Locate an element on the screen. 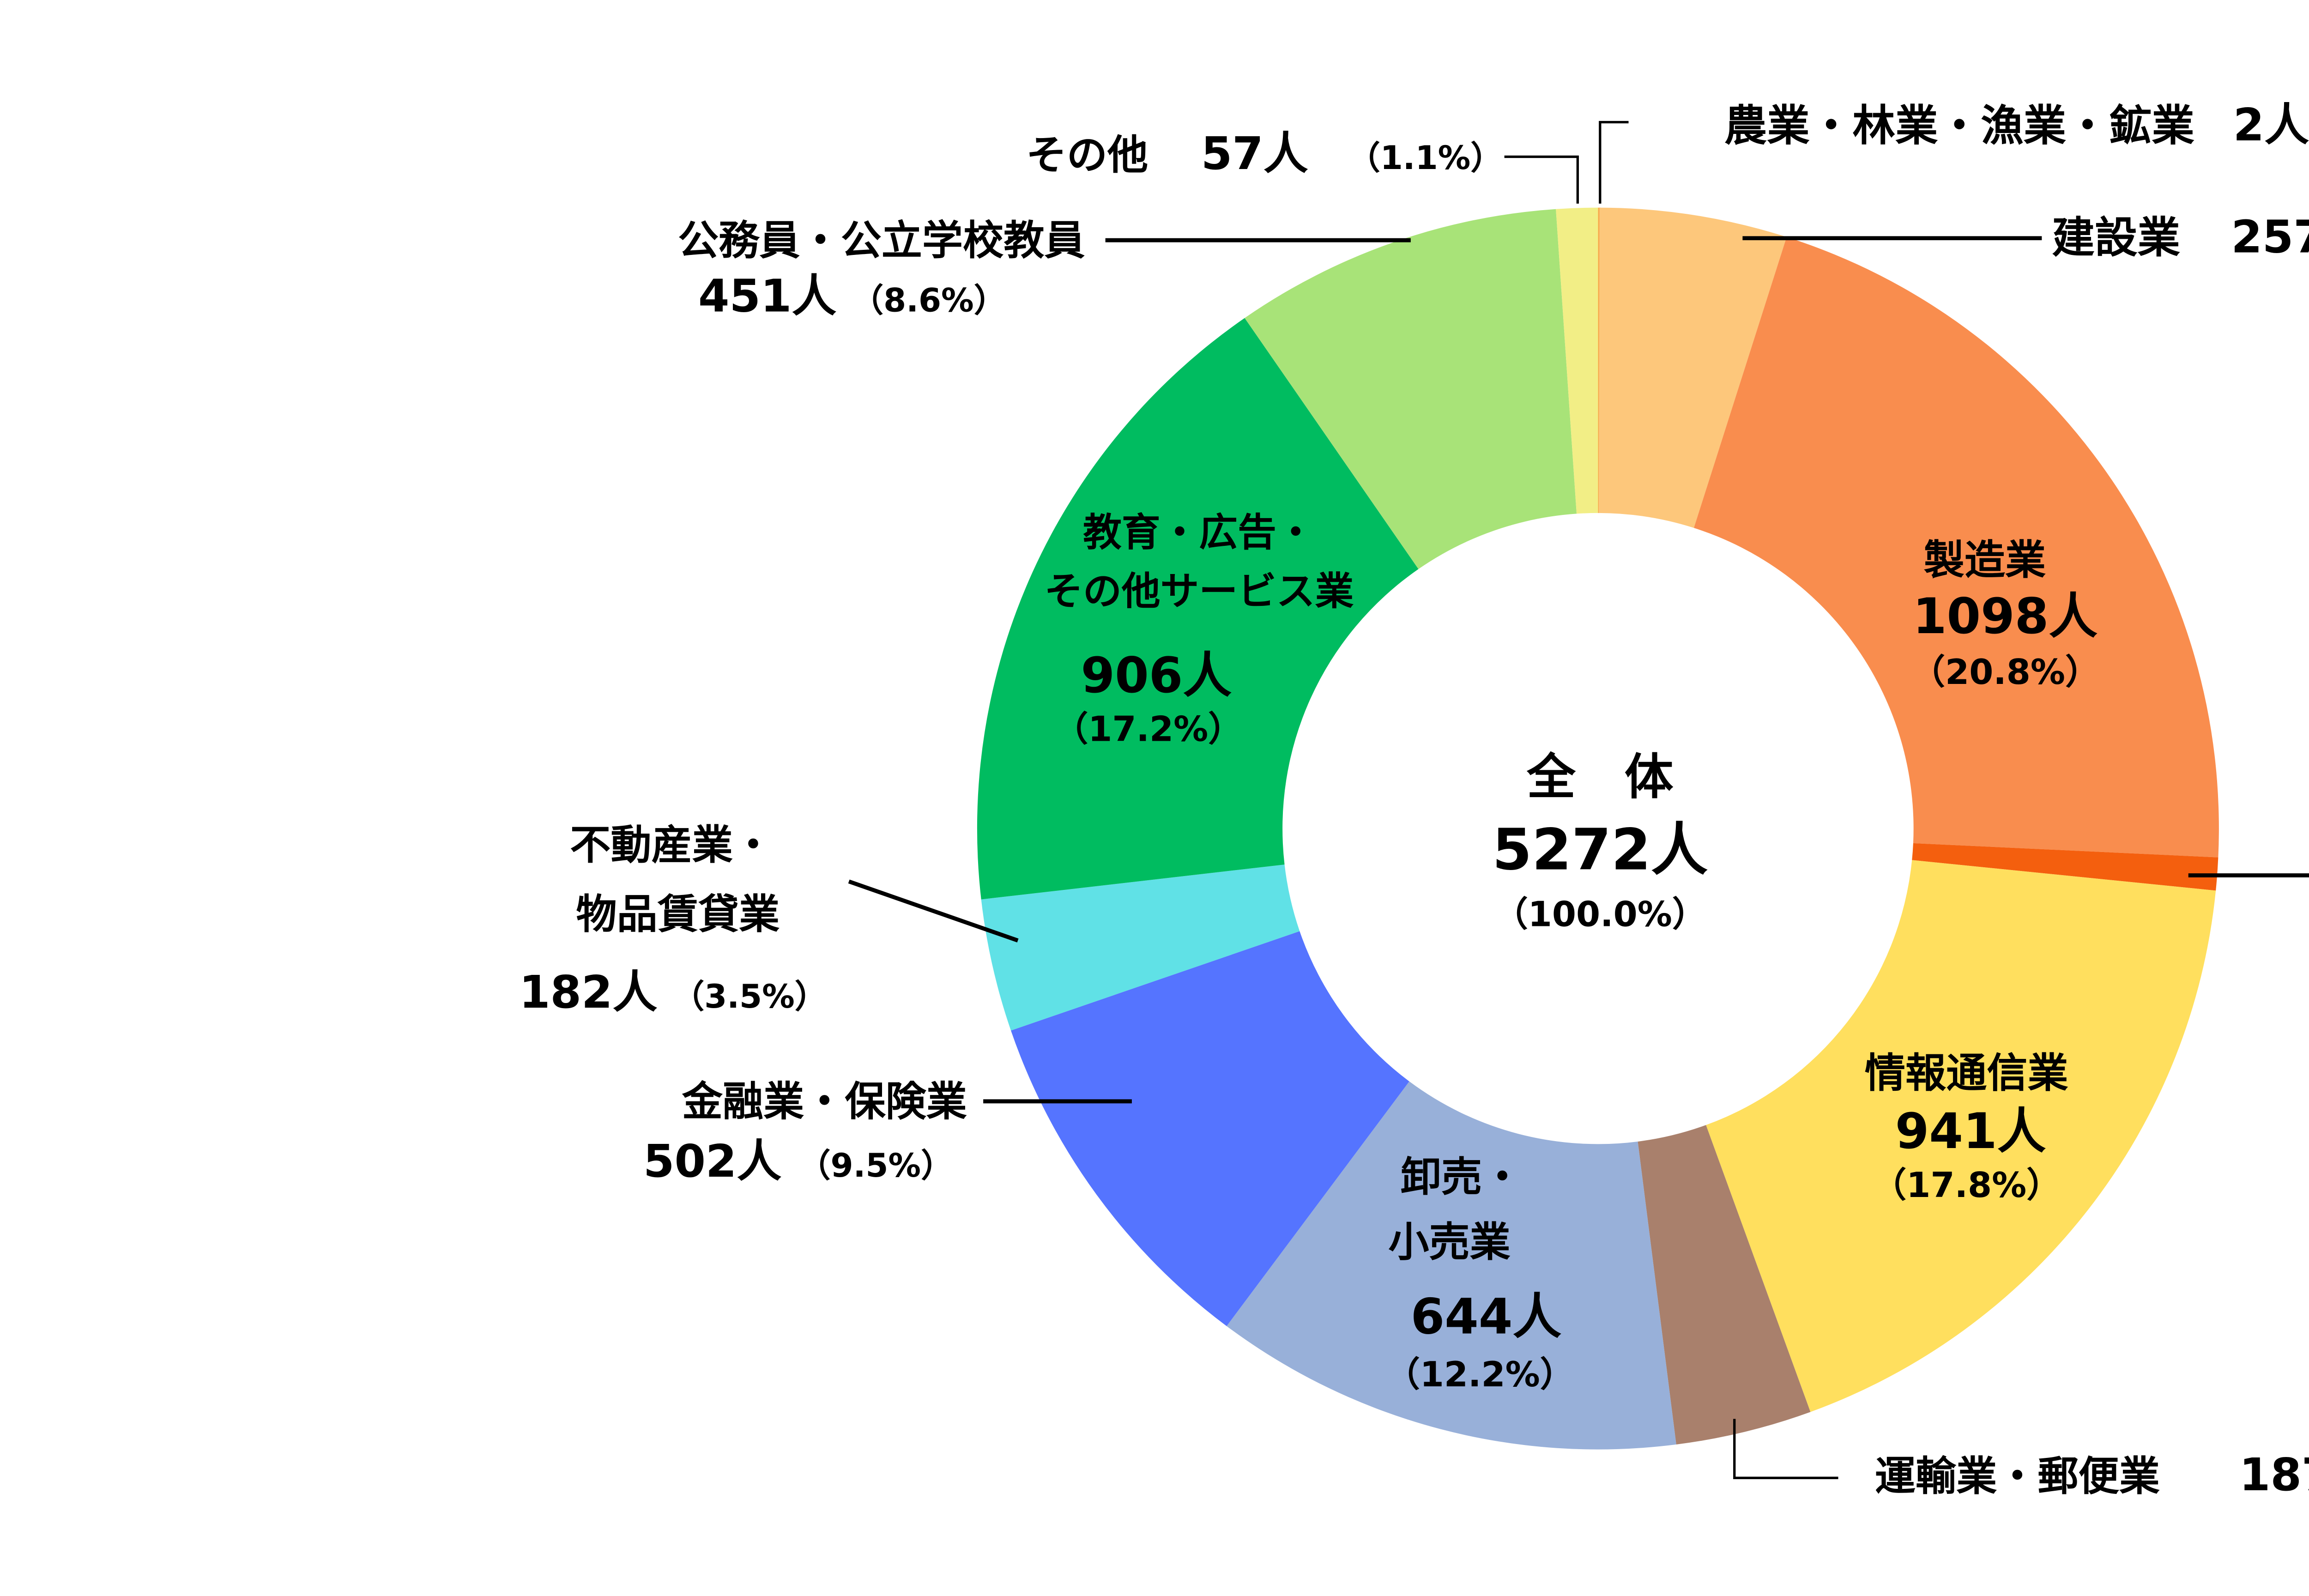 This screenshot has width=2309, height=1596. label-manufacturing-name: 製造業 is located at coordinates (1985, 560).